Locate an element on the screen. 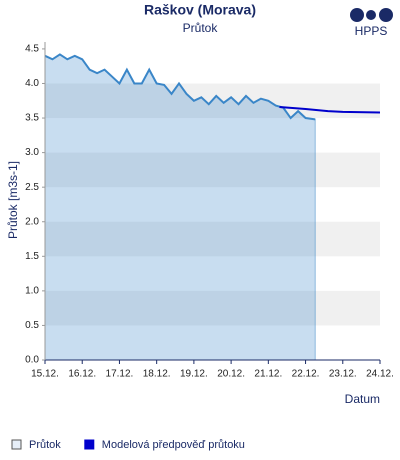 The width and height of the screenshot is (400, 460). chart-title: Raškov (Morava) is located at coordinates (200, 10).